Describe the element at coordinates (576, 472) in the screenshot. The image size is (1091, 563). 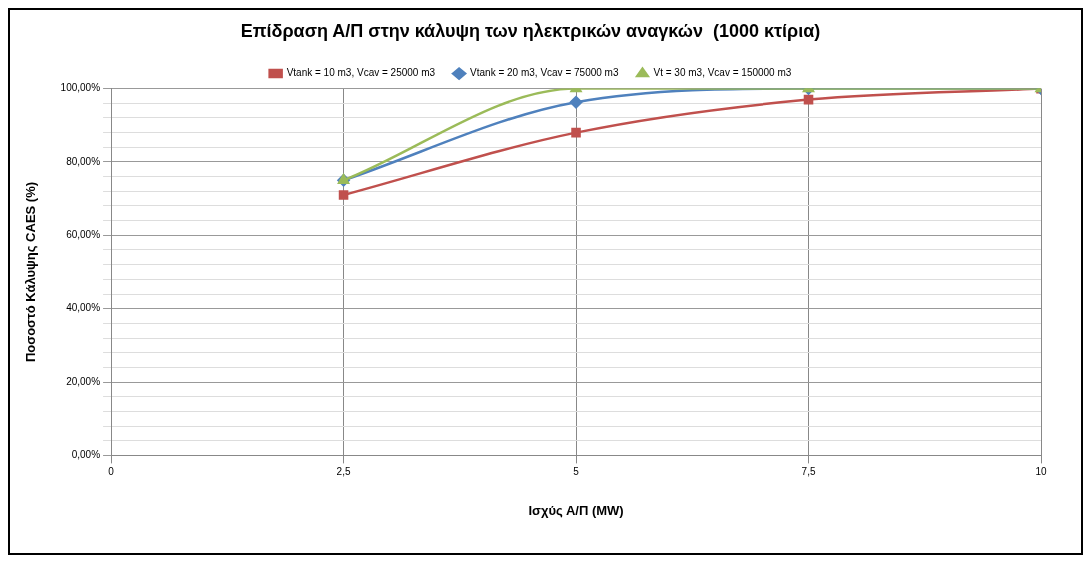
I see `x-tick-label: 5` at that location.